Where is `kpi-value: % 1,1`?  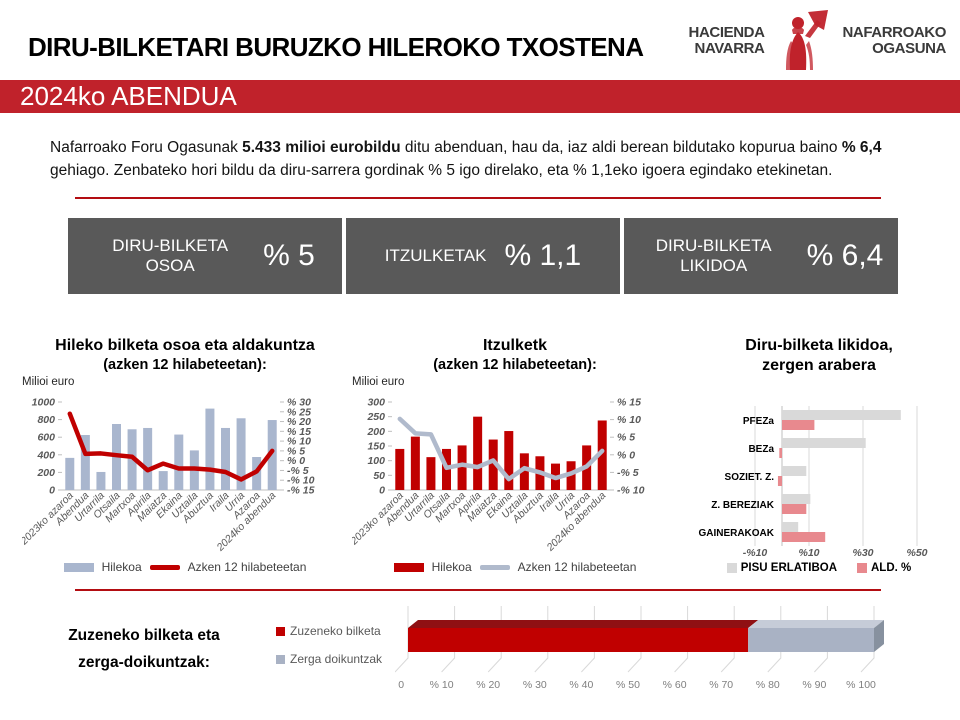 kpi-value: % 1,1 is located at coordinates (543, 255).